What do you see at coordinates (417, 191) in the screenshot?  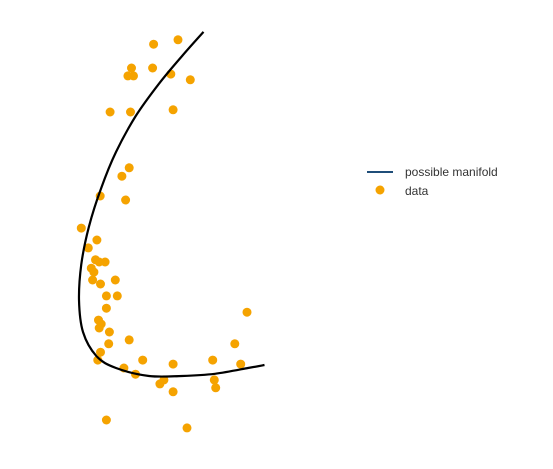 I see `legend-label-data: data` at bounding box center [417, 191].